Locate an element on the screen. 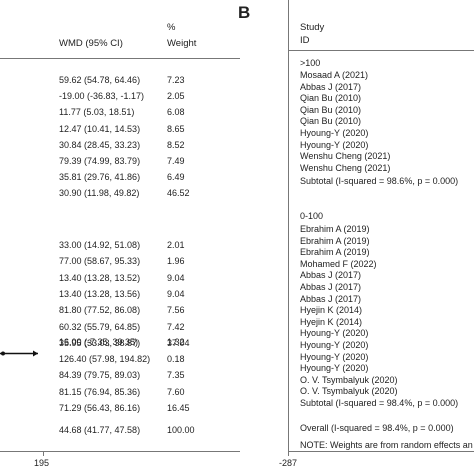 The image size is (474, 474). overall-label: Overall (I-squared = 98.4%, p = 0.000) is located at coordinates (377, 428).